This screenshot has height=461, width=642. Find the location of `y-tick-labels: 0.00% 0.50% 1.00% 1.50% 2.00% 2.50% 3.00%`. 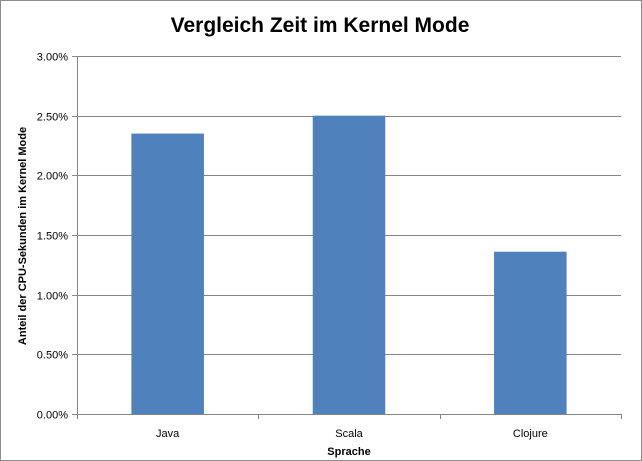

y-tick-labels: 0.00% 0.50% 1.00% 1.50% 2.00% 2.50% 3.00% is located at coordinates (57, 237).